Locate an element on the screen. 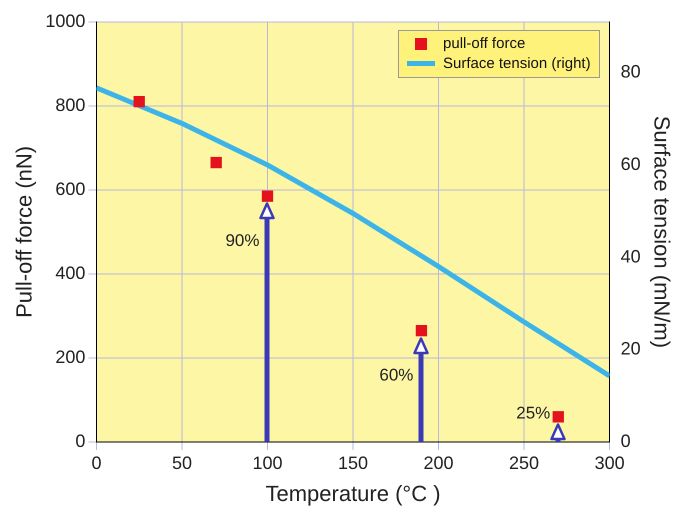 This screenshot has width=692, height=520. legend-label: Surface tension (right) is located at coordinates (517, 64).